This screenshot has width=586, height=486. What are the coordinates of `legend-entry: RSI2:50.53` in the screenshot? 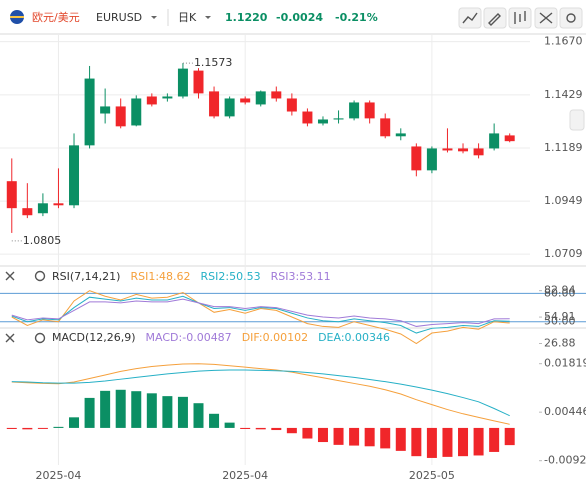 It's located at (231, 276).